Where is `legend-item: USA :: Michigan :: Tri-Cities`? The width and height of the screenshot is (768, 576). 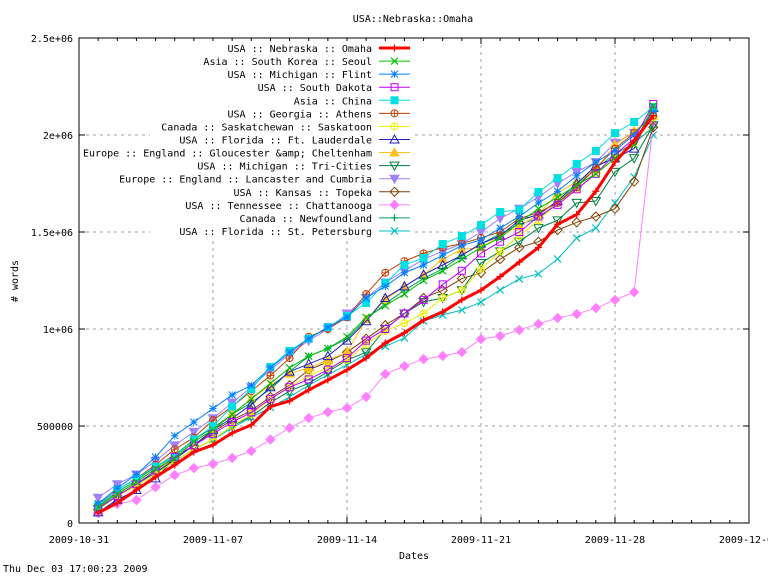
legend-item: USA :: Michigan :: Tri-Cities is located at coordinates (303, 167).